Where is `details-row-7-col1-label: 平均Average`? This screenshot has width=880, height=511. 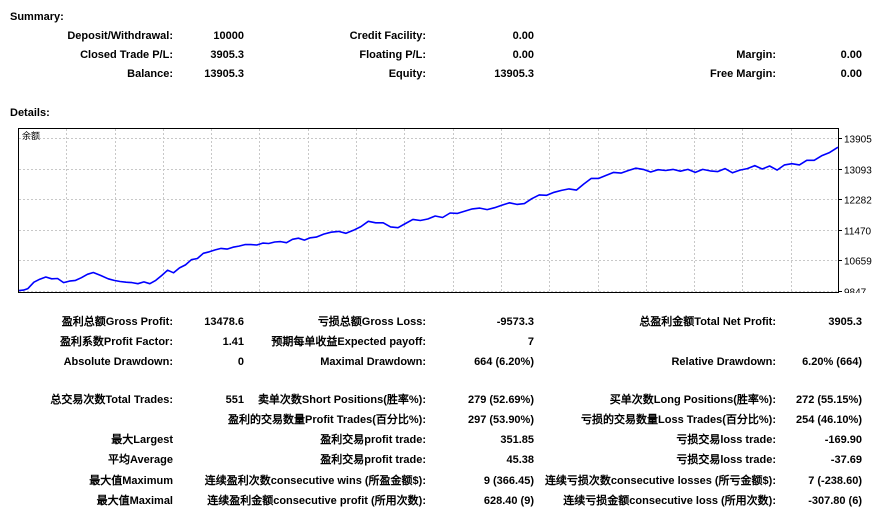 details-row-7-col1-label: 平均Average is located at coordinates (140, 460).